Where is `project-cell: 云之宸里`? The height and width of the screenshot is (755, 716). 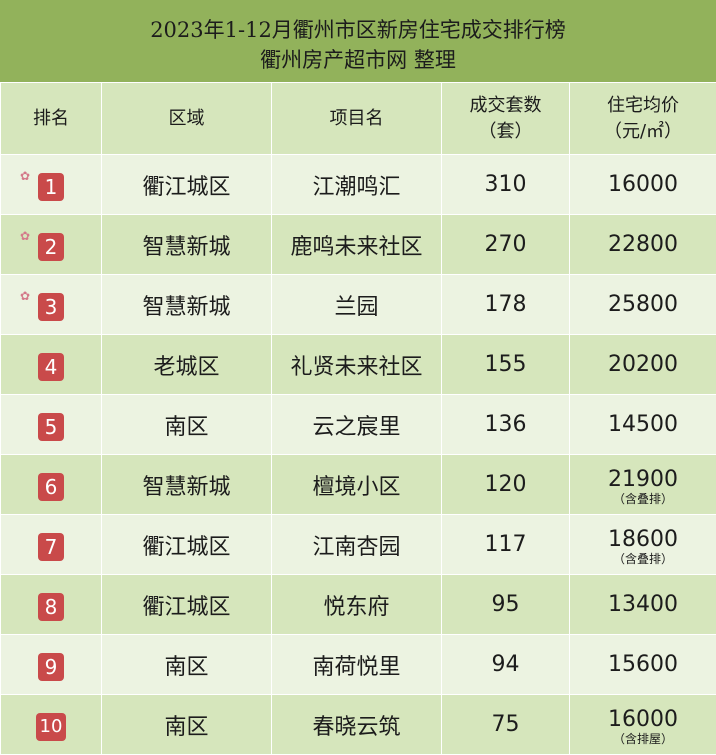 project-cell: 云之宸里 is located at coordinates (356, 424).